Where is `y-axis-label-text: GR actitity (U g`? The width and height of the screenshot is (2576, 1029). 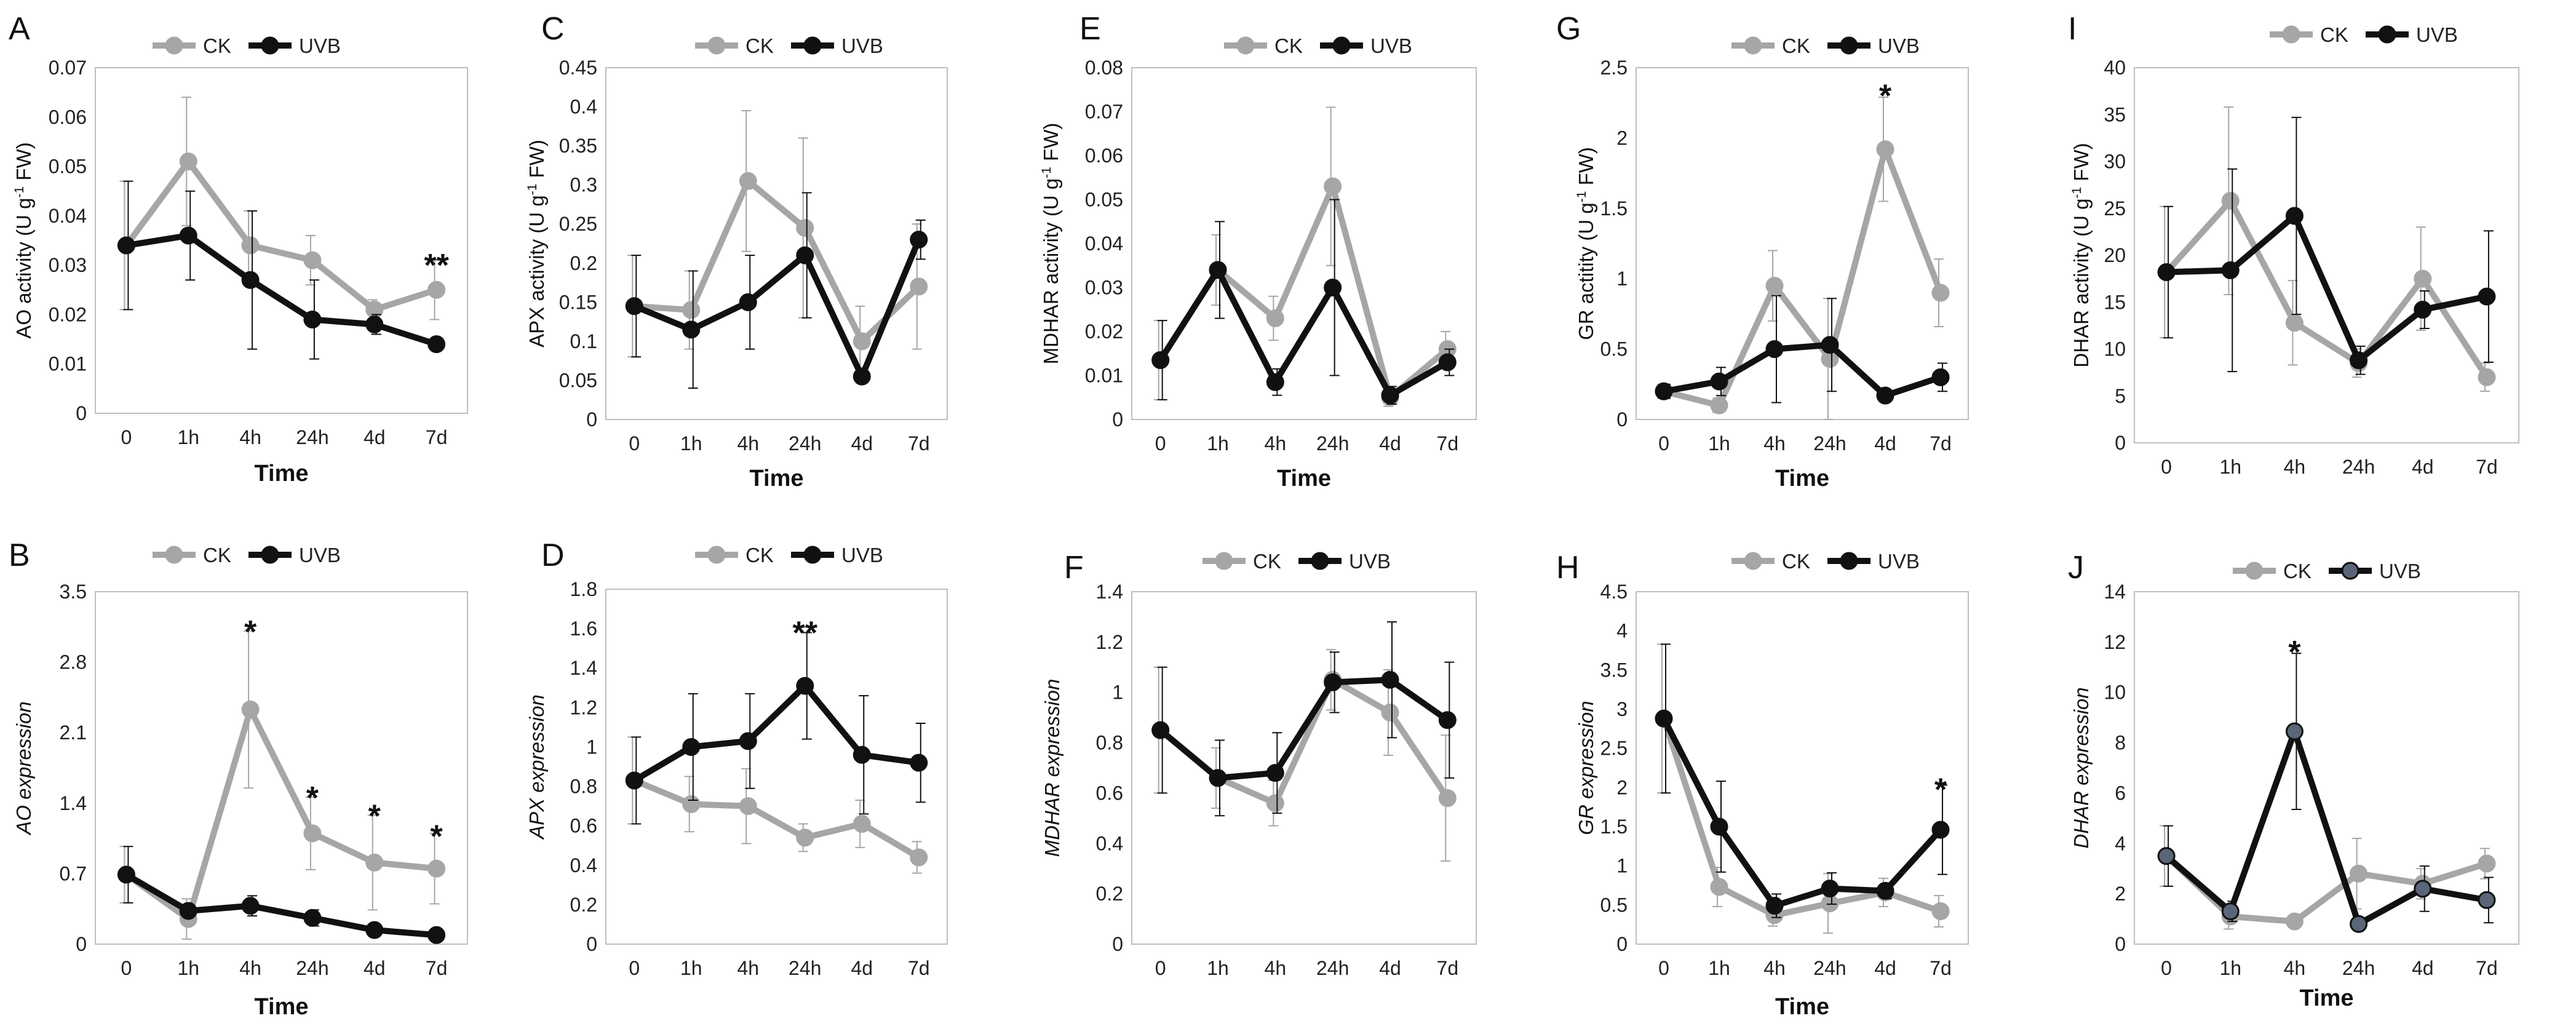 y-axis-label-text: GR actitity (U g is located at coordinates (1586, 271).